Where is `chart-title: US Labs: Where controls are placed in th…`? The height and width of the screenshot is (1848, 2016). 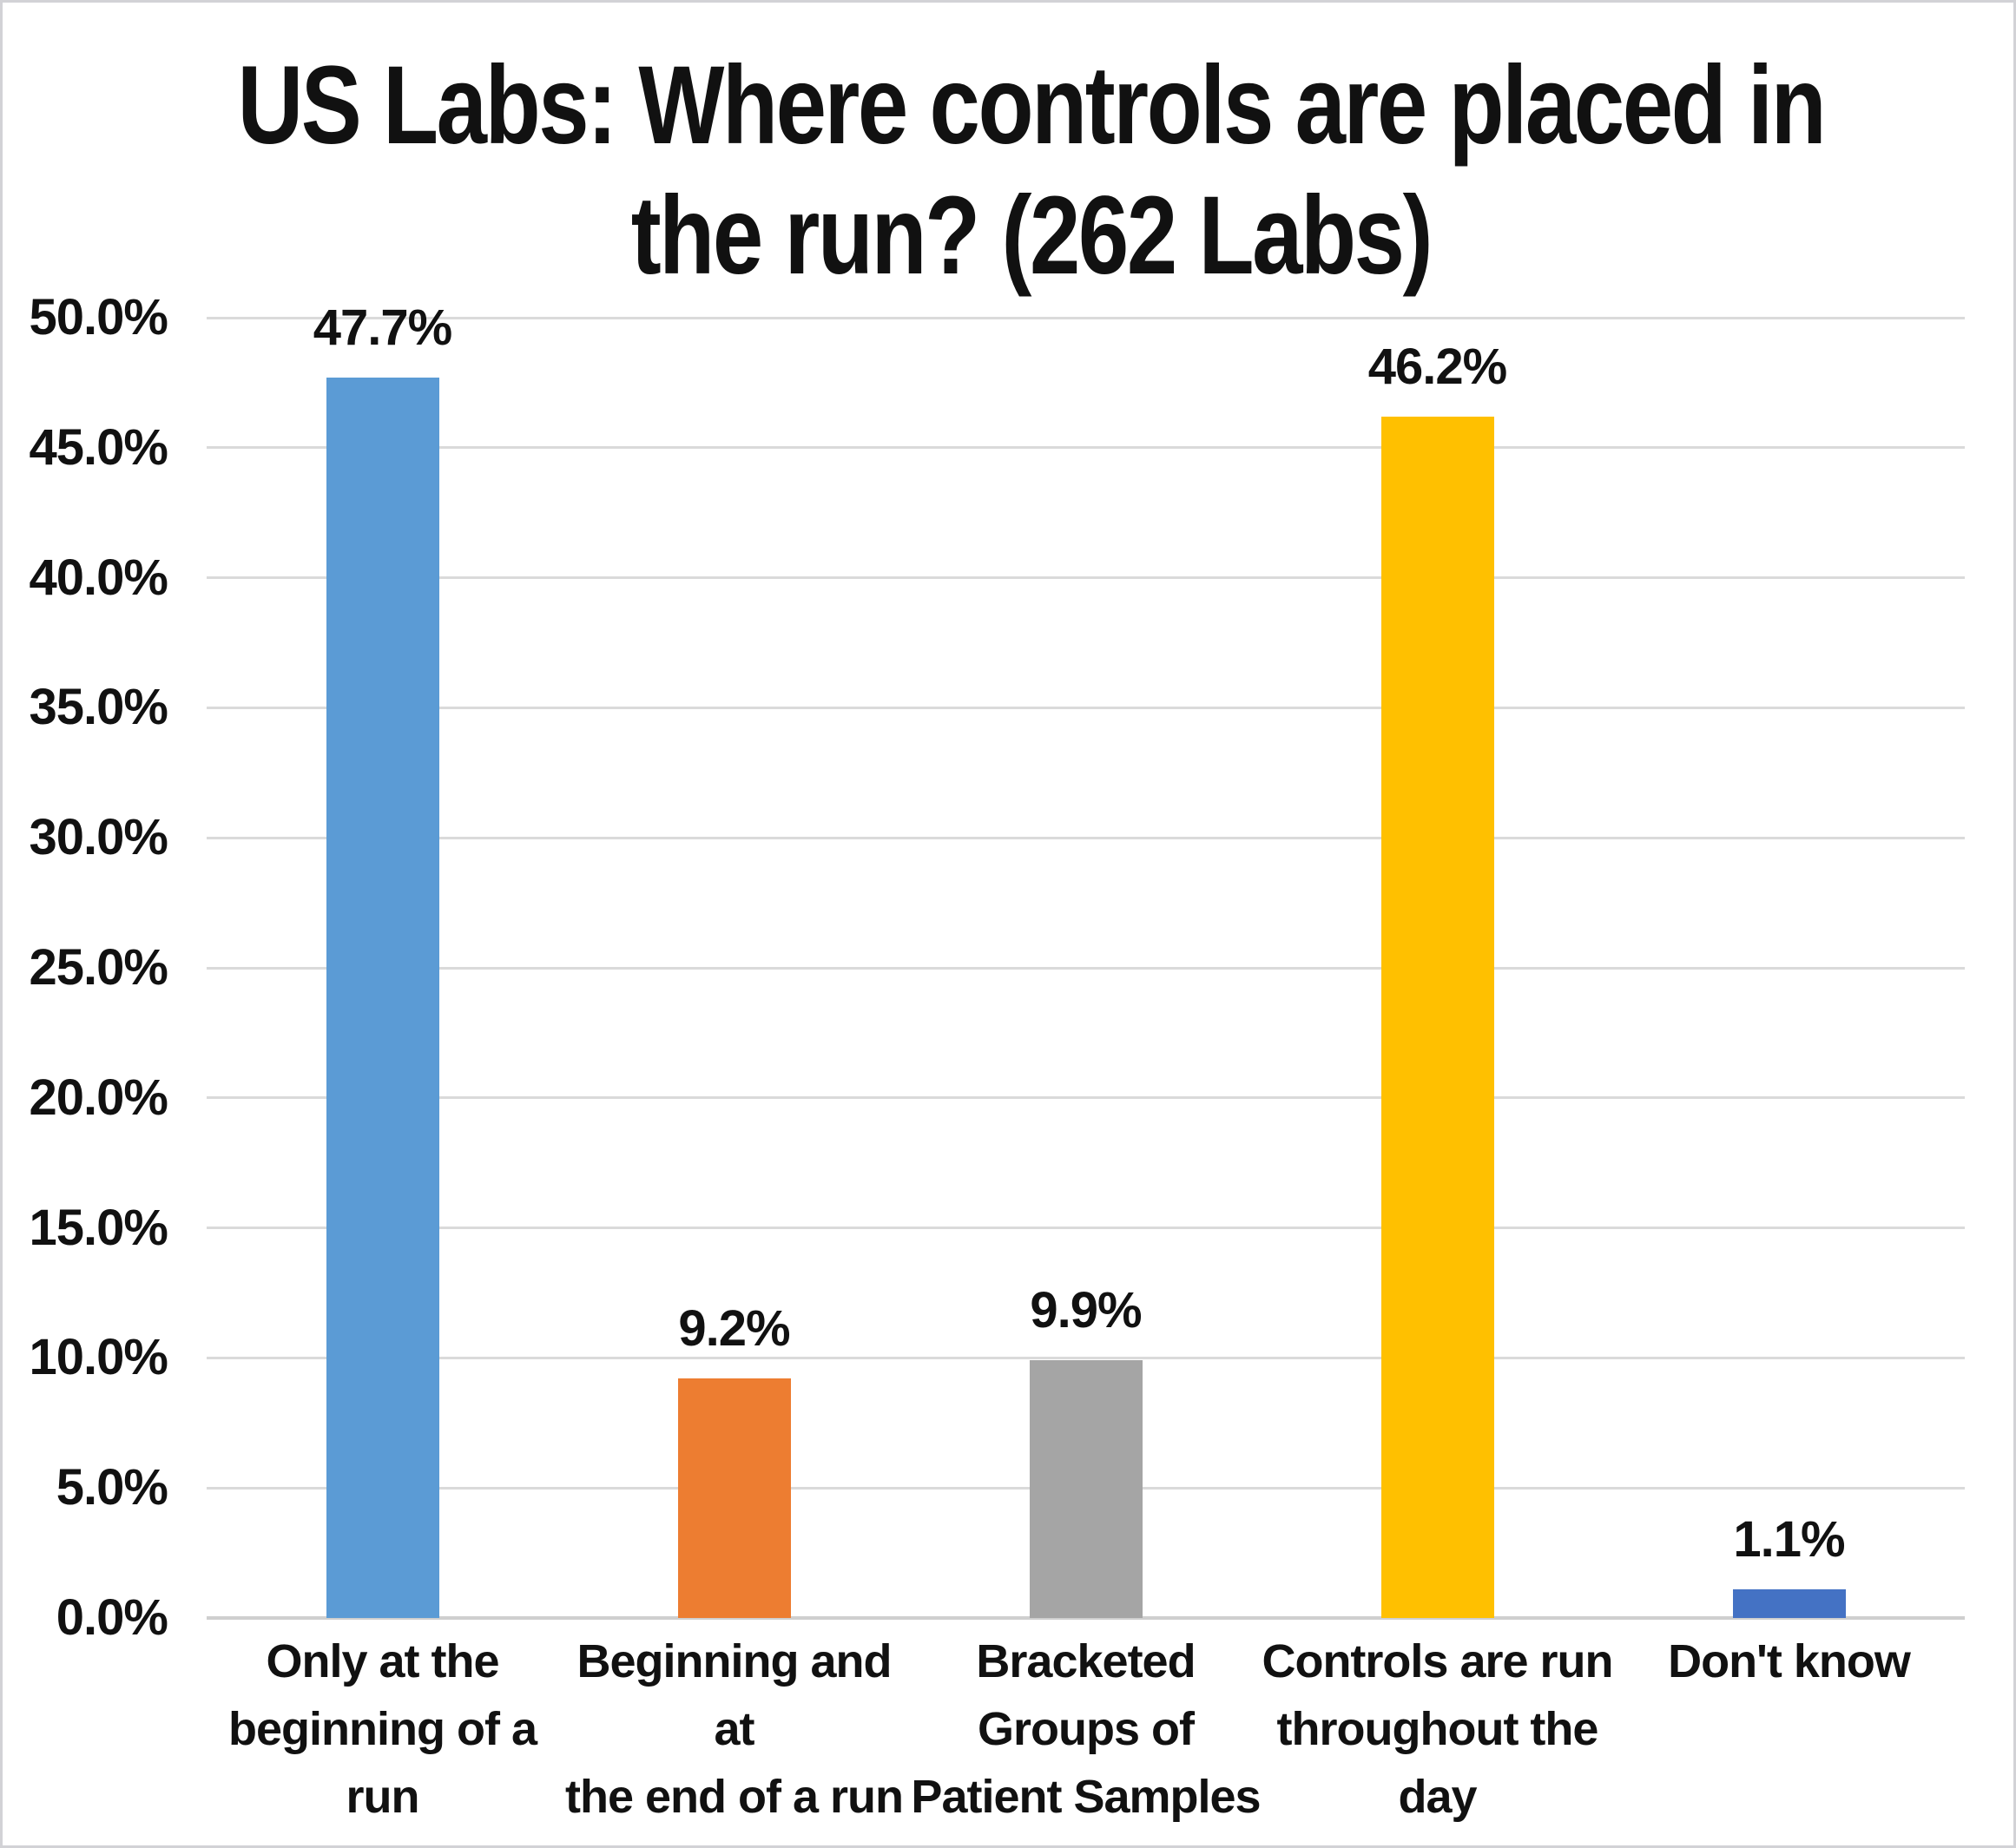 chart-title: US Labs: Where controls are placed in th… is located at coordinates (1031, 170).